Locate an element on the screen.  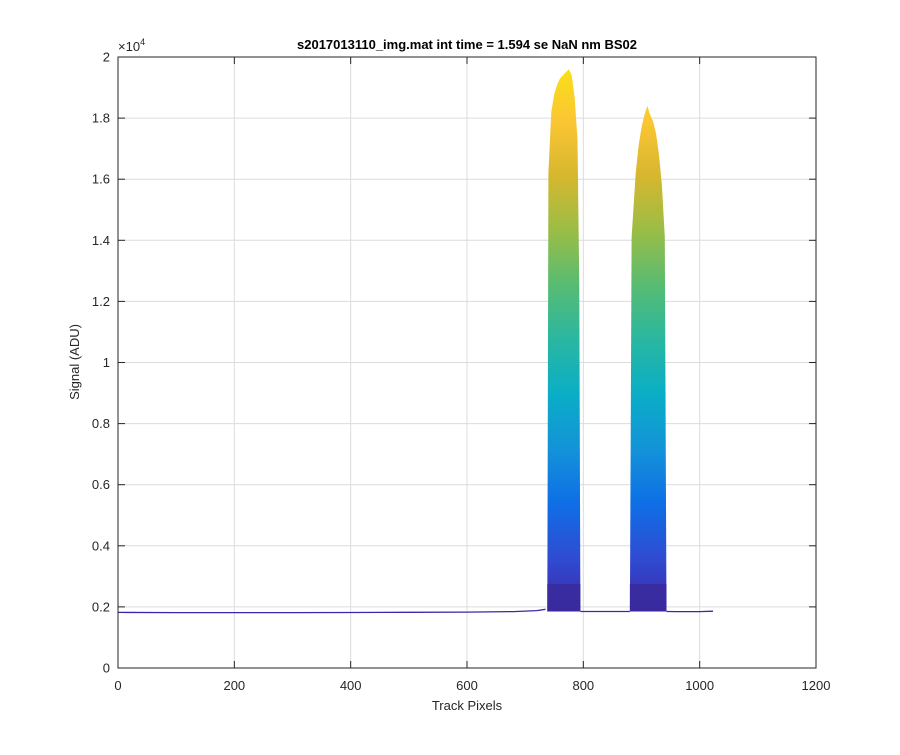
x-tick-labels: 0 200 400 600 800 1000 1200 is located at coordinates (472, 685).